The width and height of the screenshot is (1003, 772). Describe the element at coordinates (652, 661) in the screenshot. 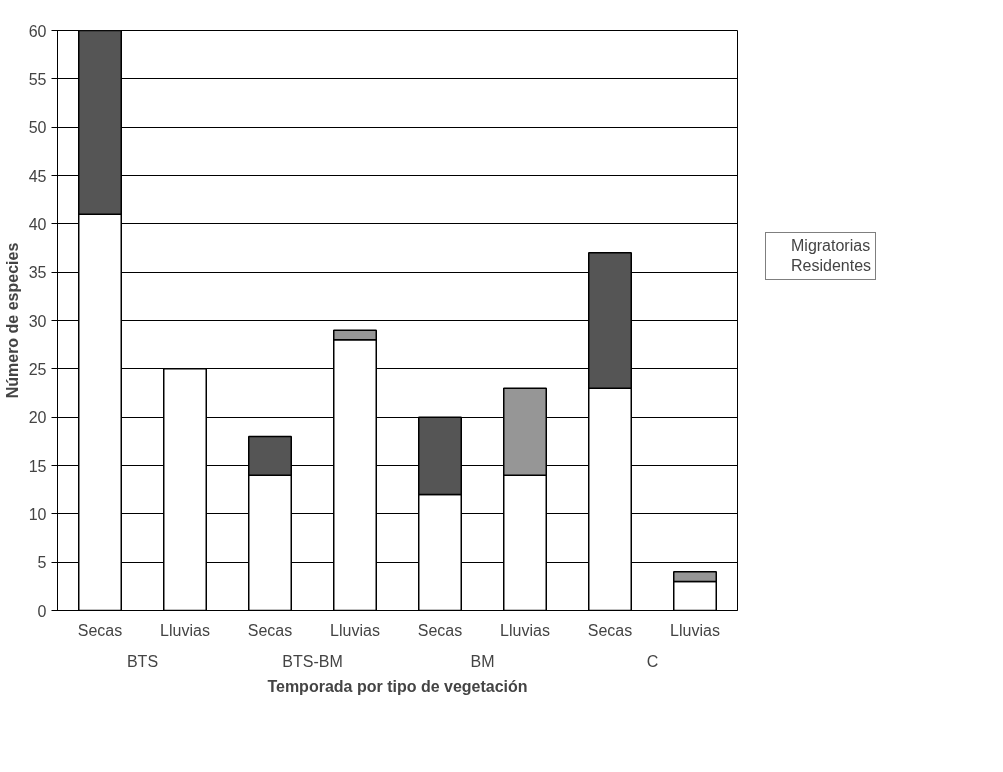

I see `text: C` at that location.